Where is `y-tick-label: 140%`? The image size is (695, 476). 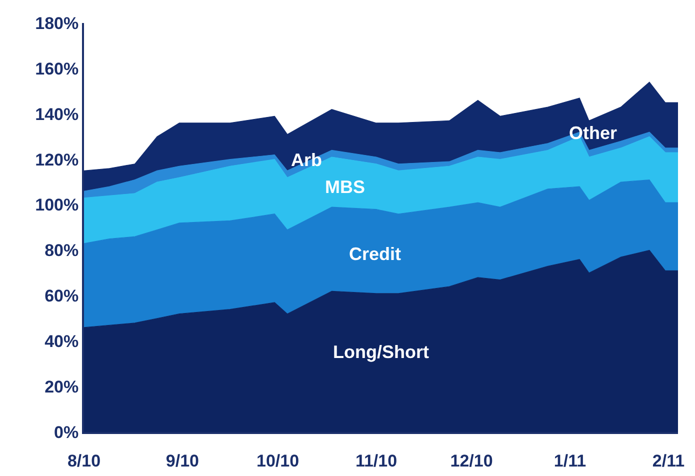
y-tick-label: 140% is located at coordinates (57, 114).